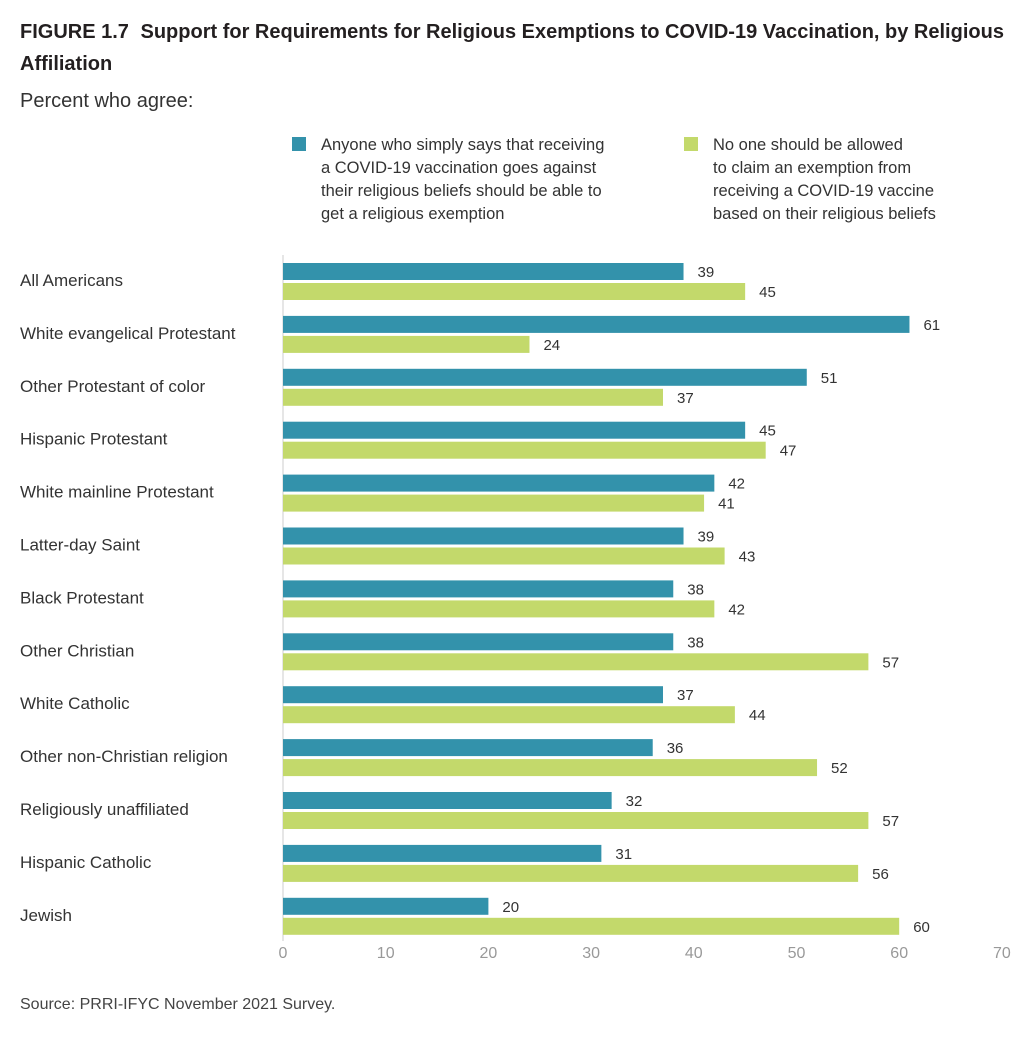 The height and width of the screenshot is (1039, 1033). Describe the element at coordinates (386, 953) in the screenshot. I see `x-tick-label: 10` at that location.